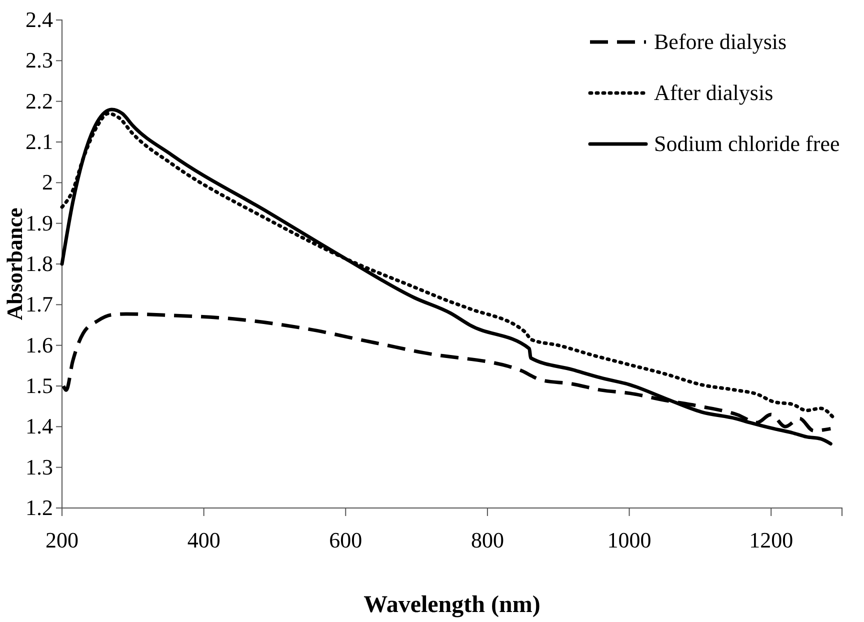 Image resolution: width=864 pixels, height=622 pixels. I want to click on y-tick-label: 1.4, so click(39, 426).